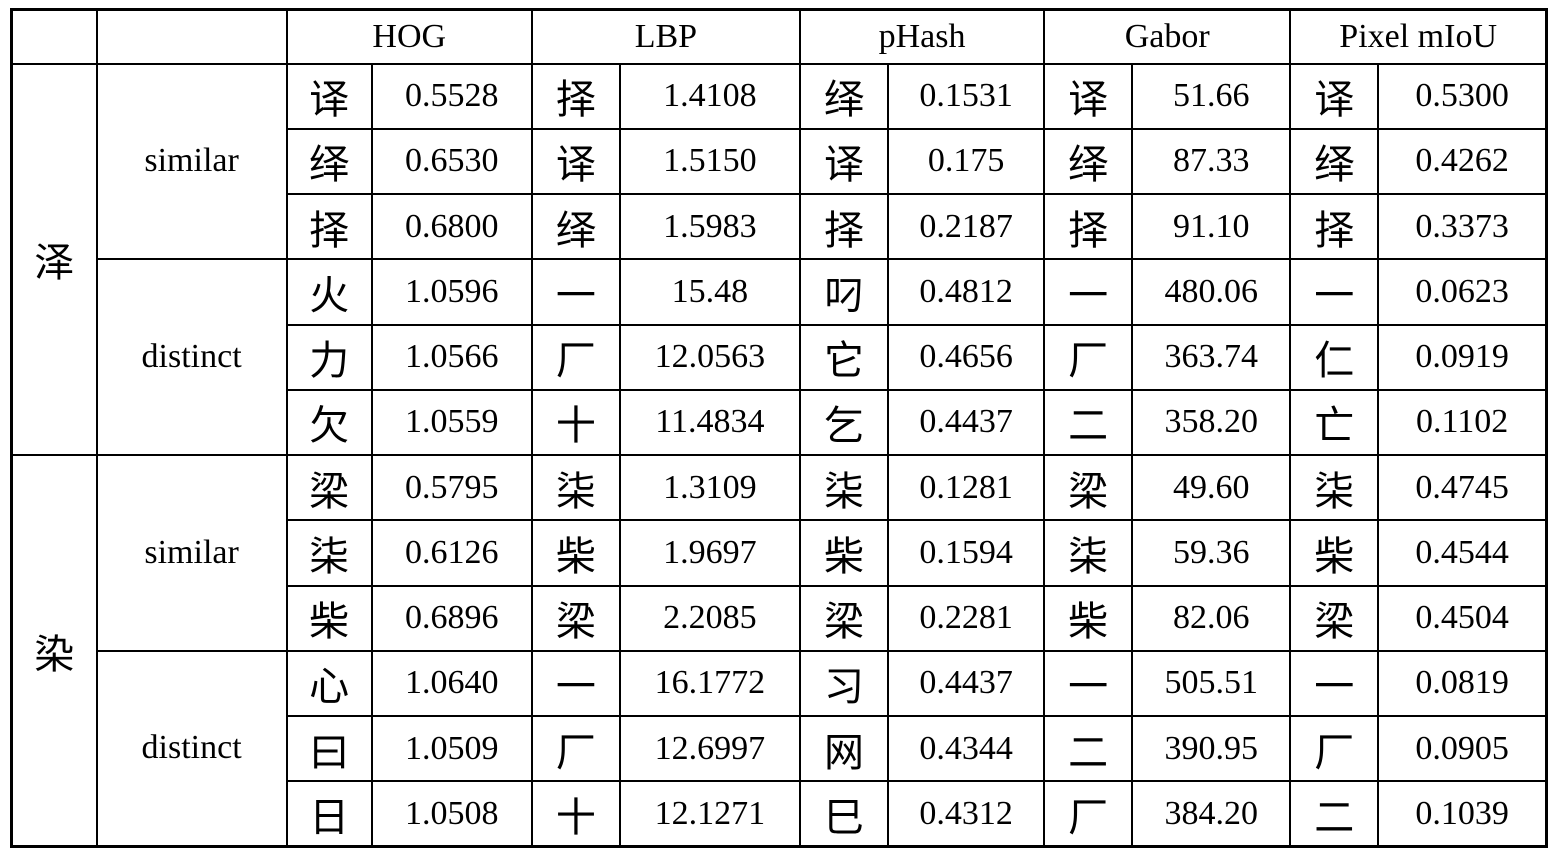  What do you see at coordinates (709, 226) in the screenshot?
I see `value-cell: 1.5983` at bounding box center [709, 226].